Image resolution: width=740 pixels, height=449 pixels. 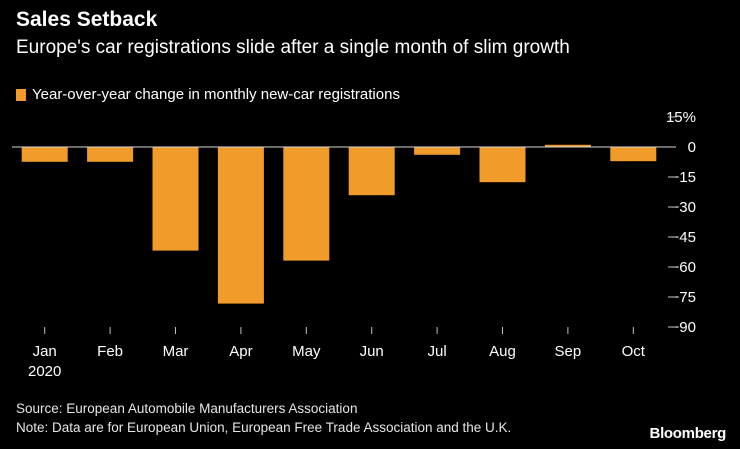 What do you see at coordinates (683, 297) in the screenshot?
I see `y-tick-label: −75` at bounding box center [683, 297].